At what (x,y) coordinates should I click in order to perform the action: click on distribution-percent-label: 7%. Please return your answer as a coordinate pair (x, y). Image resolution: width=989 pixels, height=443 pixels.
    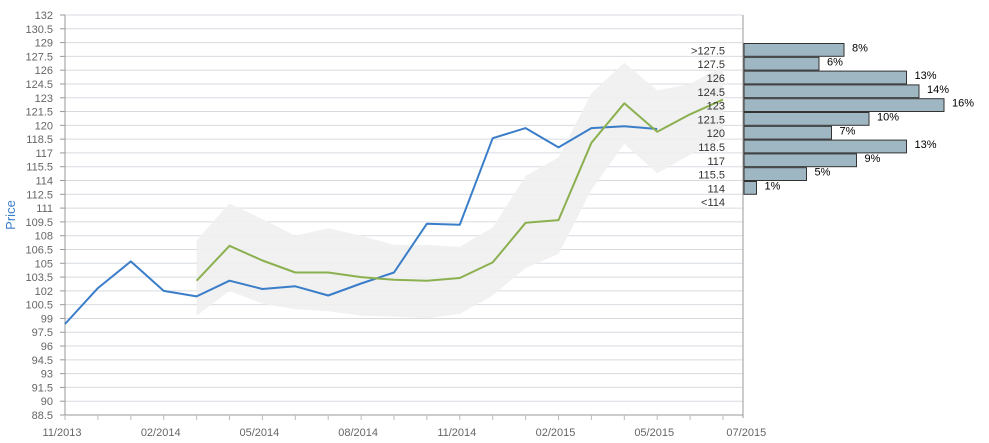
    Looking at the image, I should click on (848, 131).